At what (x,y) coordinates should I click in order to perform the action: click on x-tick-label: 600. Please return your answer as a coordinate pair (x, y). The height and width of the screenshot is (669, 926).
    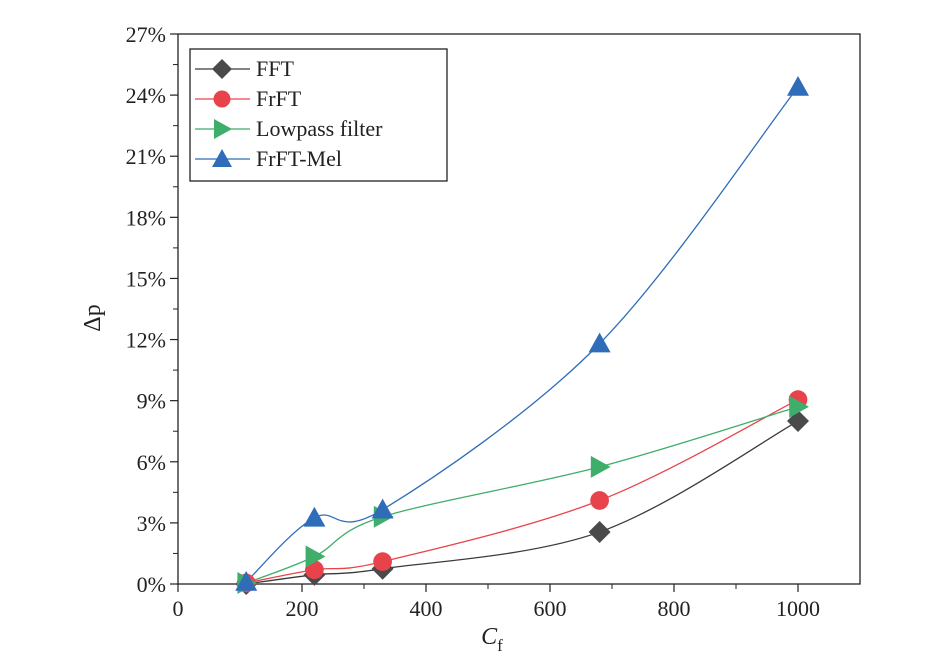
    Looking at the image, I should click on (550, 608).